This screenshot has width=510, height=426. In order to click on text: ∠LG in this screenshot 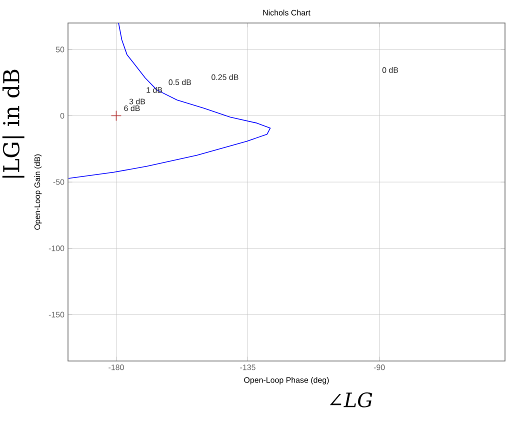, I will do `click(351, 400)`.